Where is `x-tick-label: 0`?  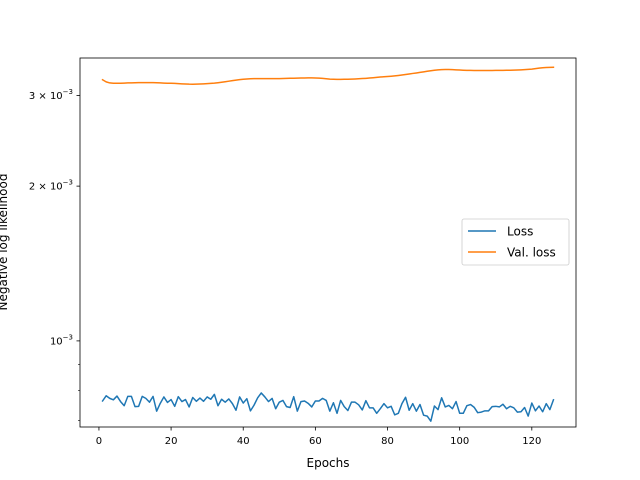 x-tick-label: 0 is located at coordinates (99, 441).